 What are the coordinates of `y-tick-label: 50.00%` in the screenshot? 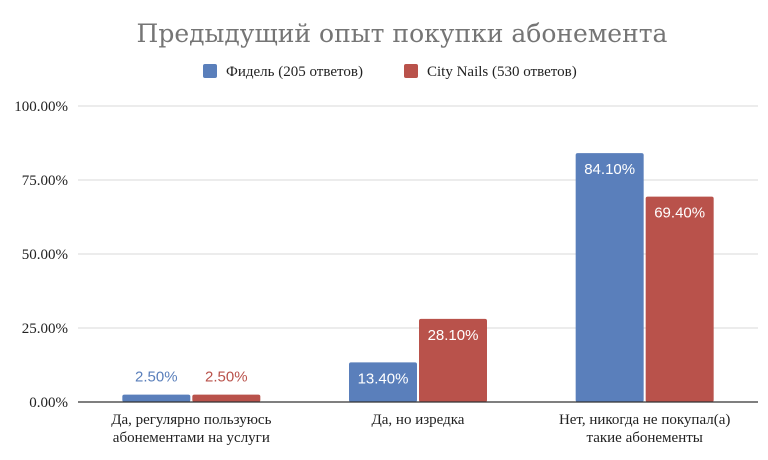 It's located at (45, 255).